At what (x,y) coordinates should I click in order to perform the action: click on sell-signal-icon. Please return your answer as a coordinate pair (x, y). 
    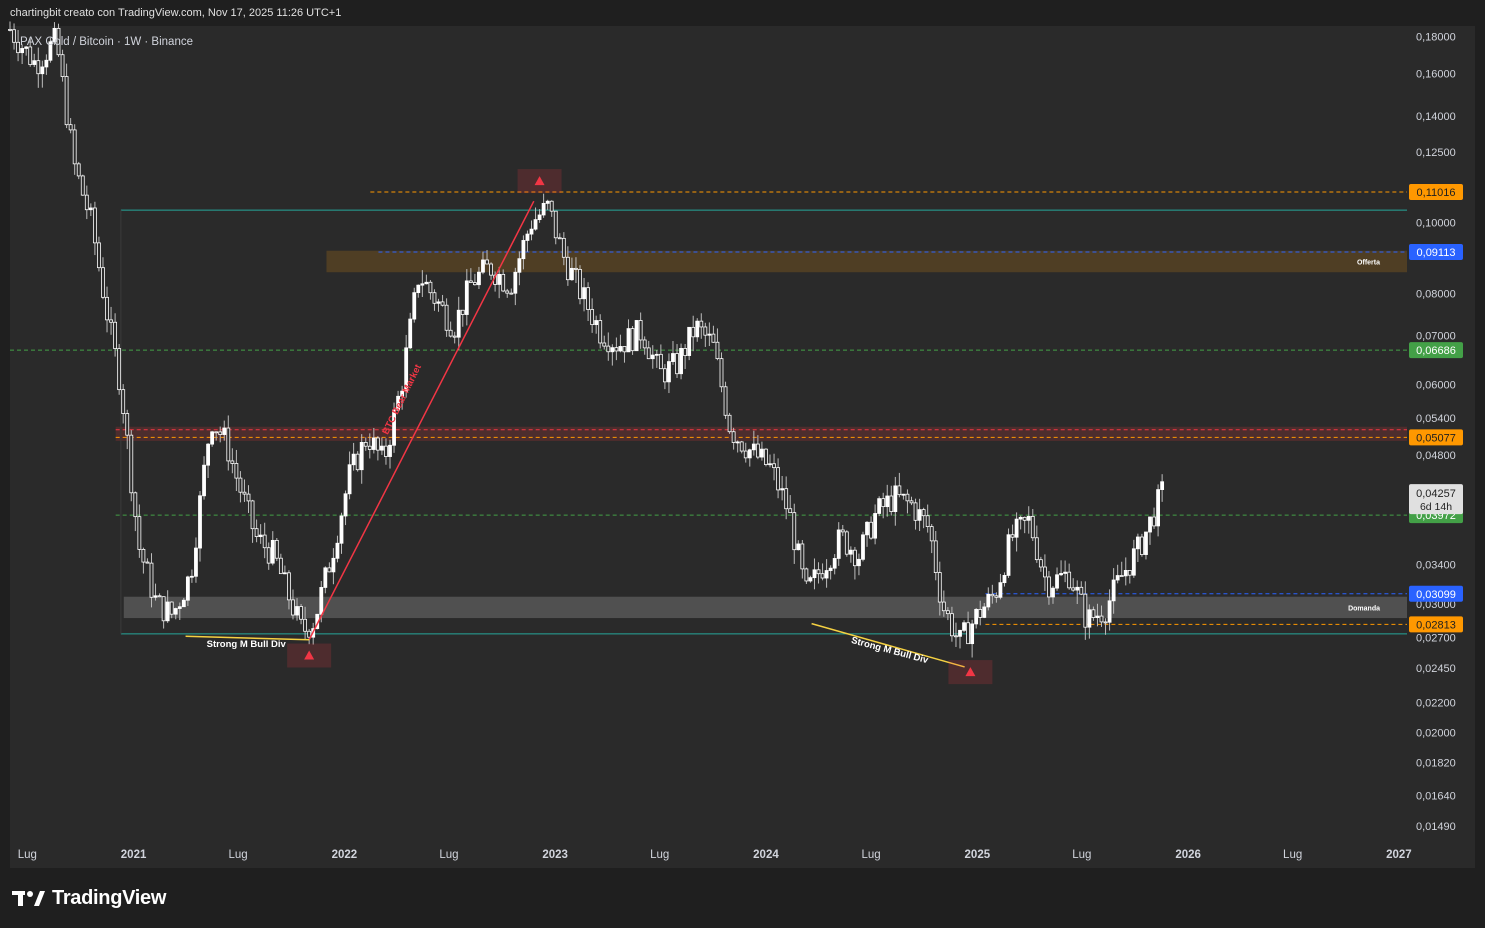
    Looking at the image, I should click on (539, 181).